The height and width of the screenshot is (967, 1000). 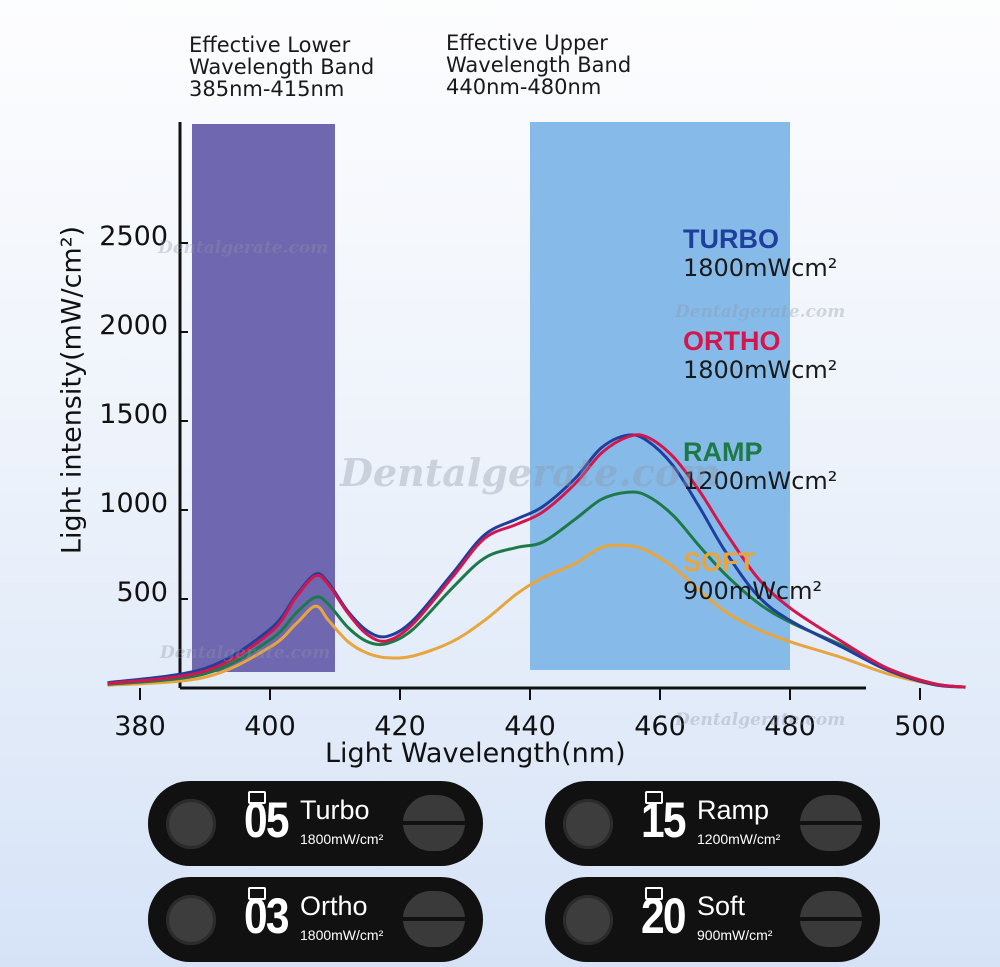 What do you see at coordinates (133, 325) in the screenshot?
I see `y-tick-label: 2000` at bounding box center [133, 325].